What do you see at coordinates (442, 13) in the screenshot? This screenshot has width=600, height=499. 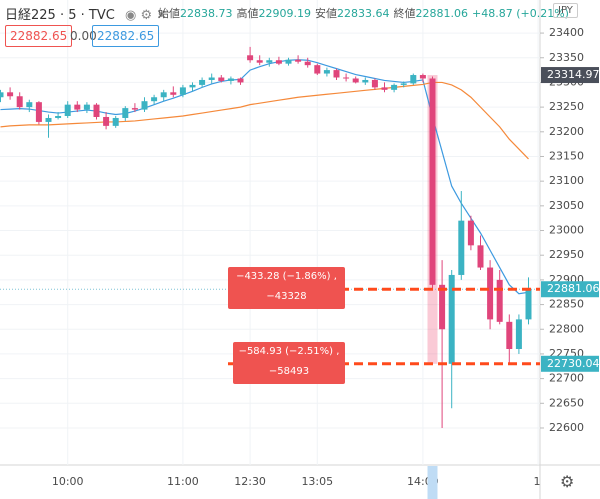 I see `ohlc-value: 22881.06` at bounding box center [442, 13].